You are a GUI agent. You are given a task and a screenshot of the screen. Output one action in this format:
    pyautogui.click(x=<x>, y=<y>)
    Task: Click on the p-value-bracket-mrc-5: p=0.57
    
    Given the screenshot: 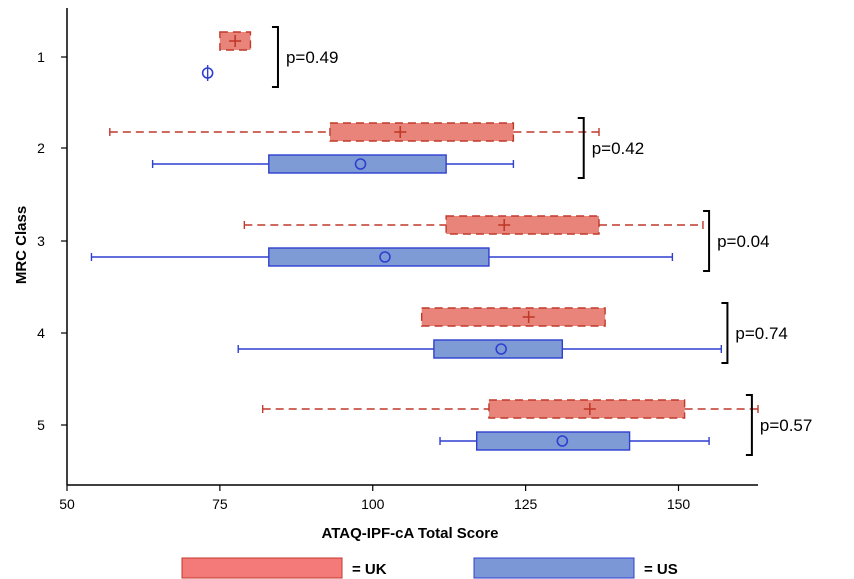 What is the action you would take?
    pyautogui.click(x=778, y=425)
    